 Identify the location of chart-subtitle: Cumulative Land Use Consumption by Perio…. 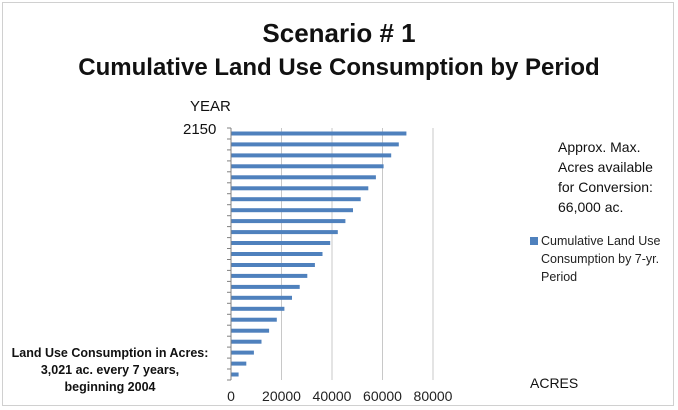
(339, 67).